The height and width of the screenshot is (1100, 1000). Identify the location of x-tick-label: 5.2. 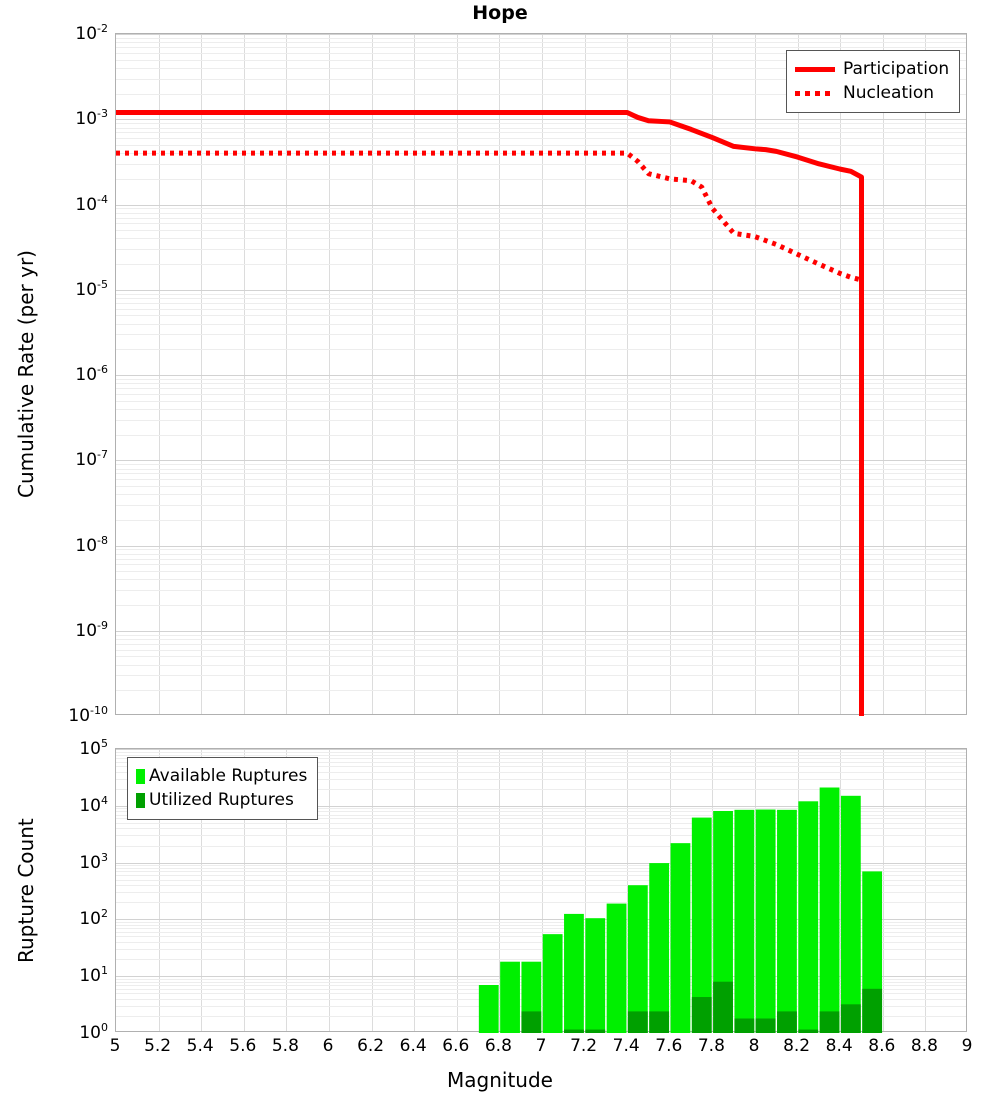
(158, 1046).